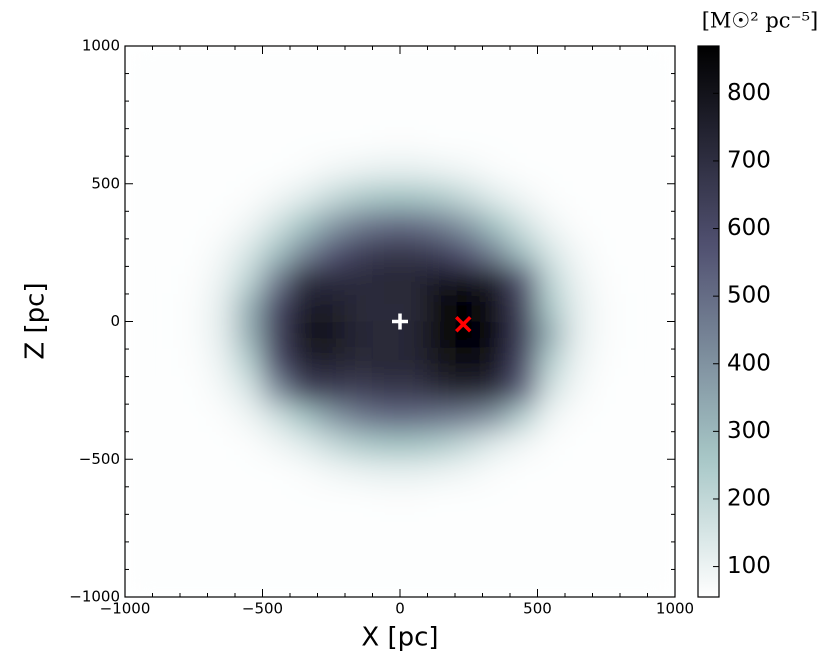  Describe the element at coordinates (463, 324) in the screenshot. I see `marker-stroke` at that location.